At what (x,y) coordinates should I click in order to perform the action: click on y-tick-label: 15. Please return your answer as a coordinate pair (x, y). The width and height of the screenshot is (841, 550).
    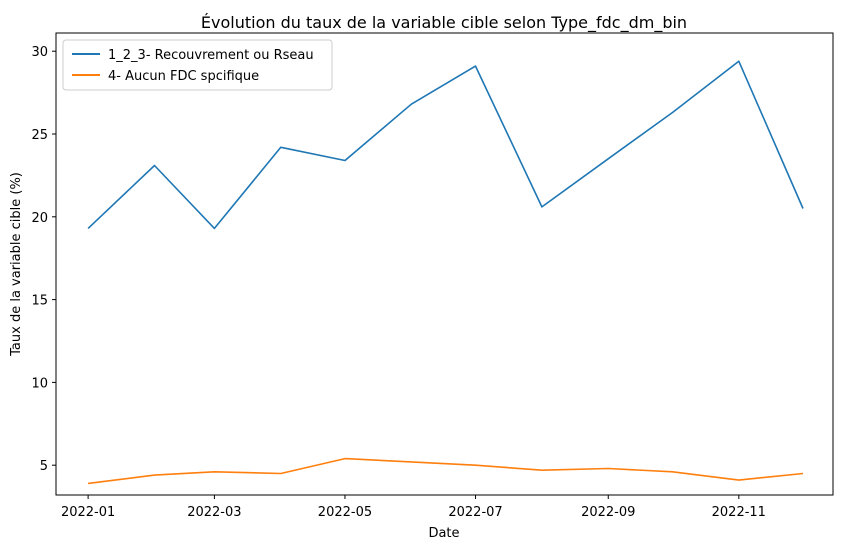
    Looking at the image, I should click on (39, 301).